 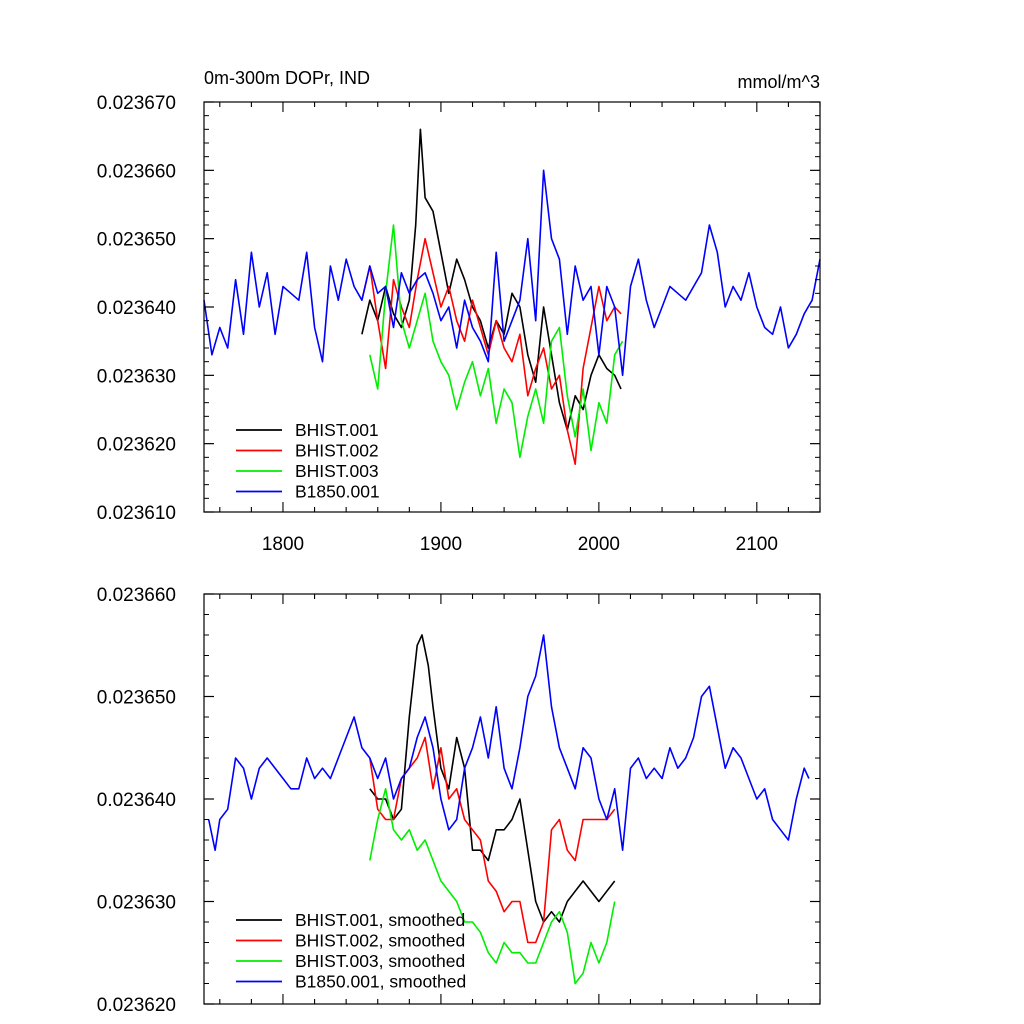 I want to click on top-chart-title: 0m-300m DOPr, IND, so click(x=287, y=78).